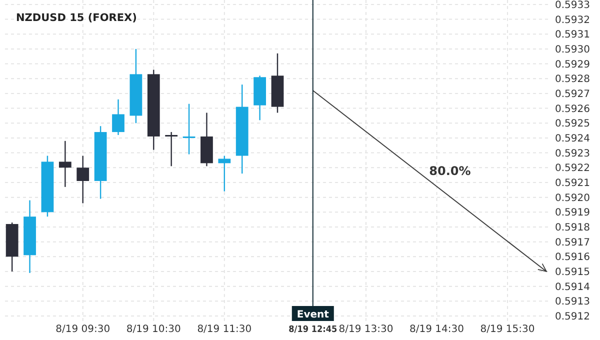 The image size is (600, 340). What do you see at coordinates (572, 213) in the screenshot?
I see `y-tick-label: 0.5919` at bounding box center [572, 213].